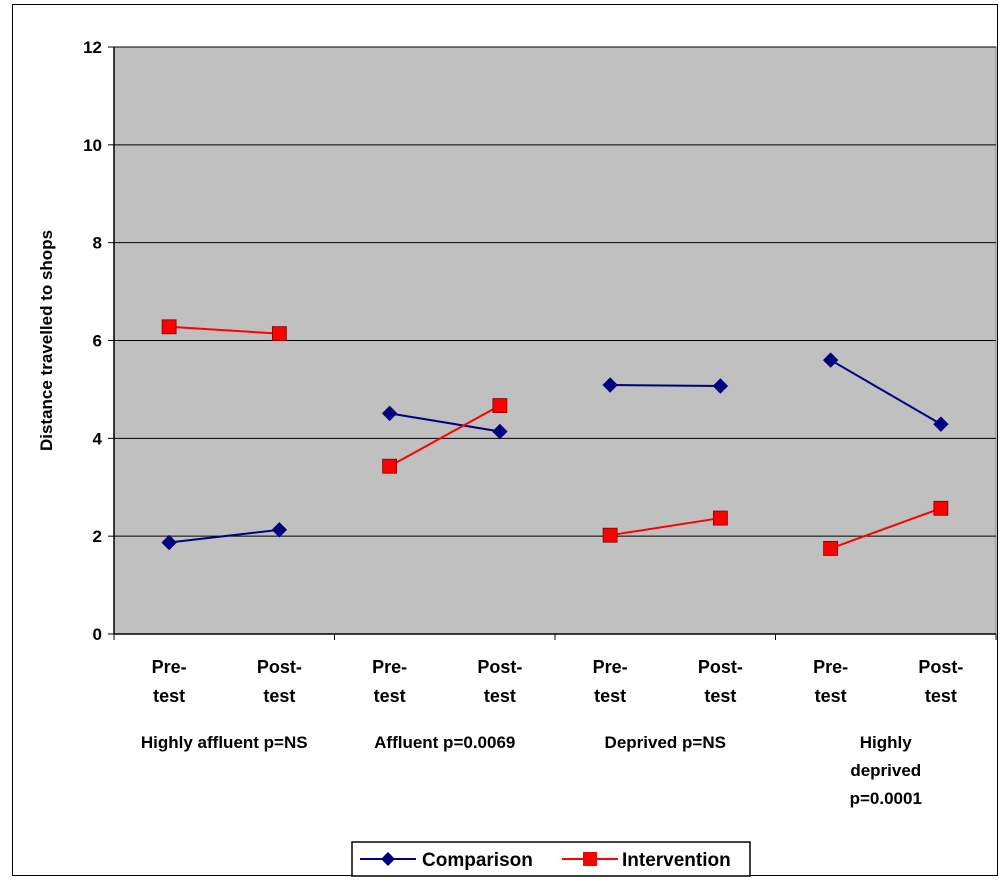 The width and height of the screenshot is (1004, 880). Describe the element at coordinates (92, 145) in the screenshot. I see `y-tick-label: 10` at that location.